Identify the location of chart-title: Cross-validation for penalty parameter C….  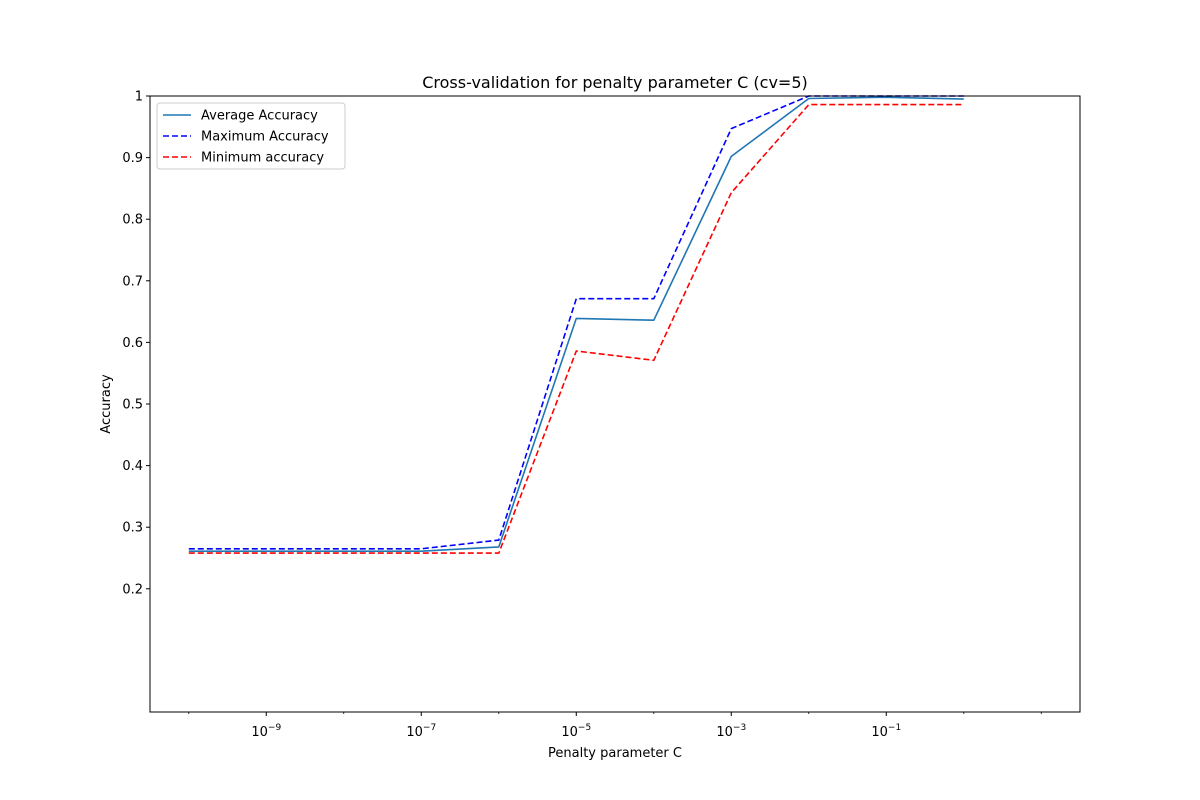
(615, 82).